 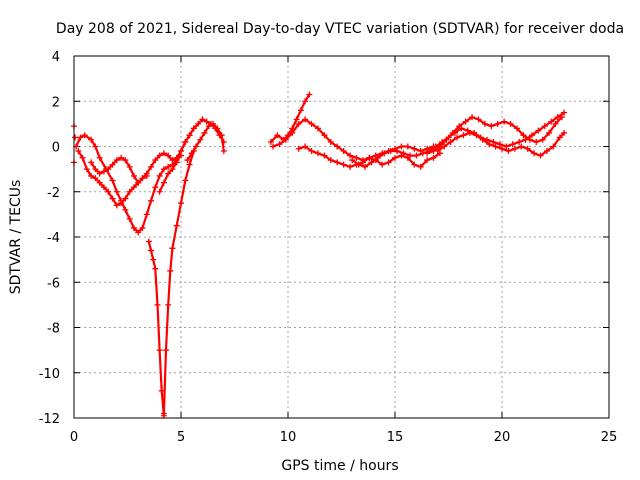 I want to click on y-tick-label: -12, so click(x=49, y=419).